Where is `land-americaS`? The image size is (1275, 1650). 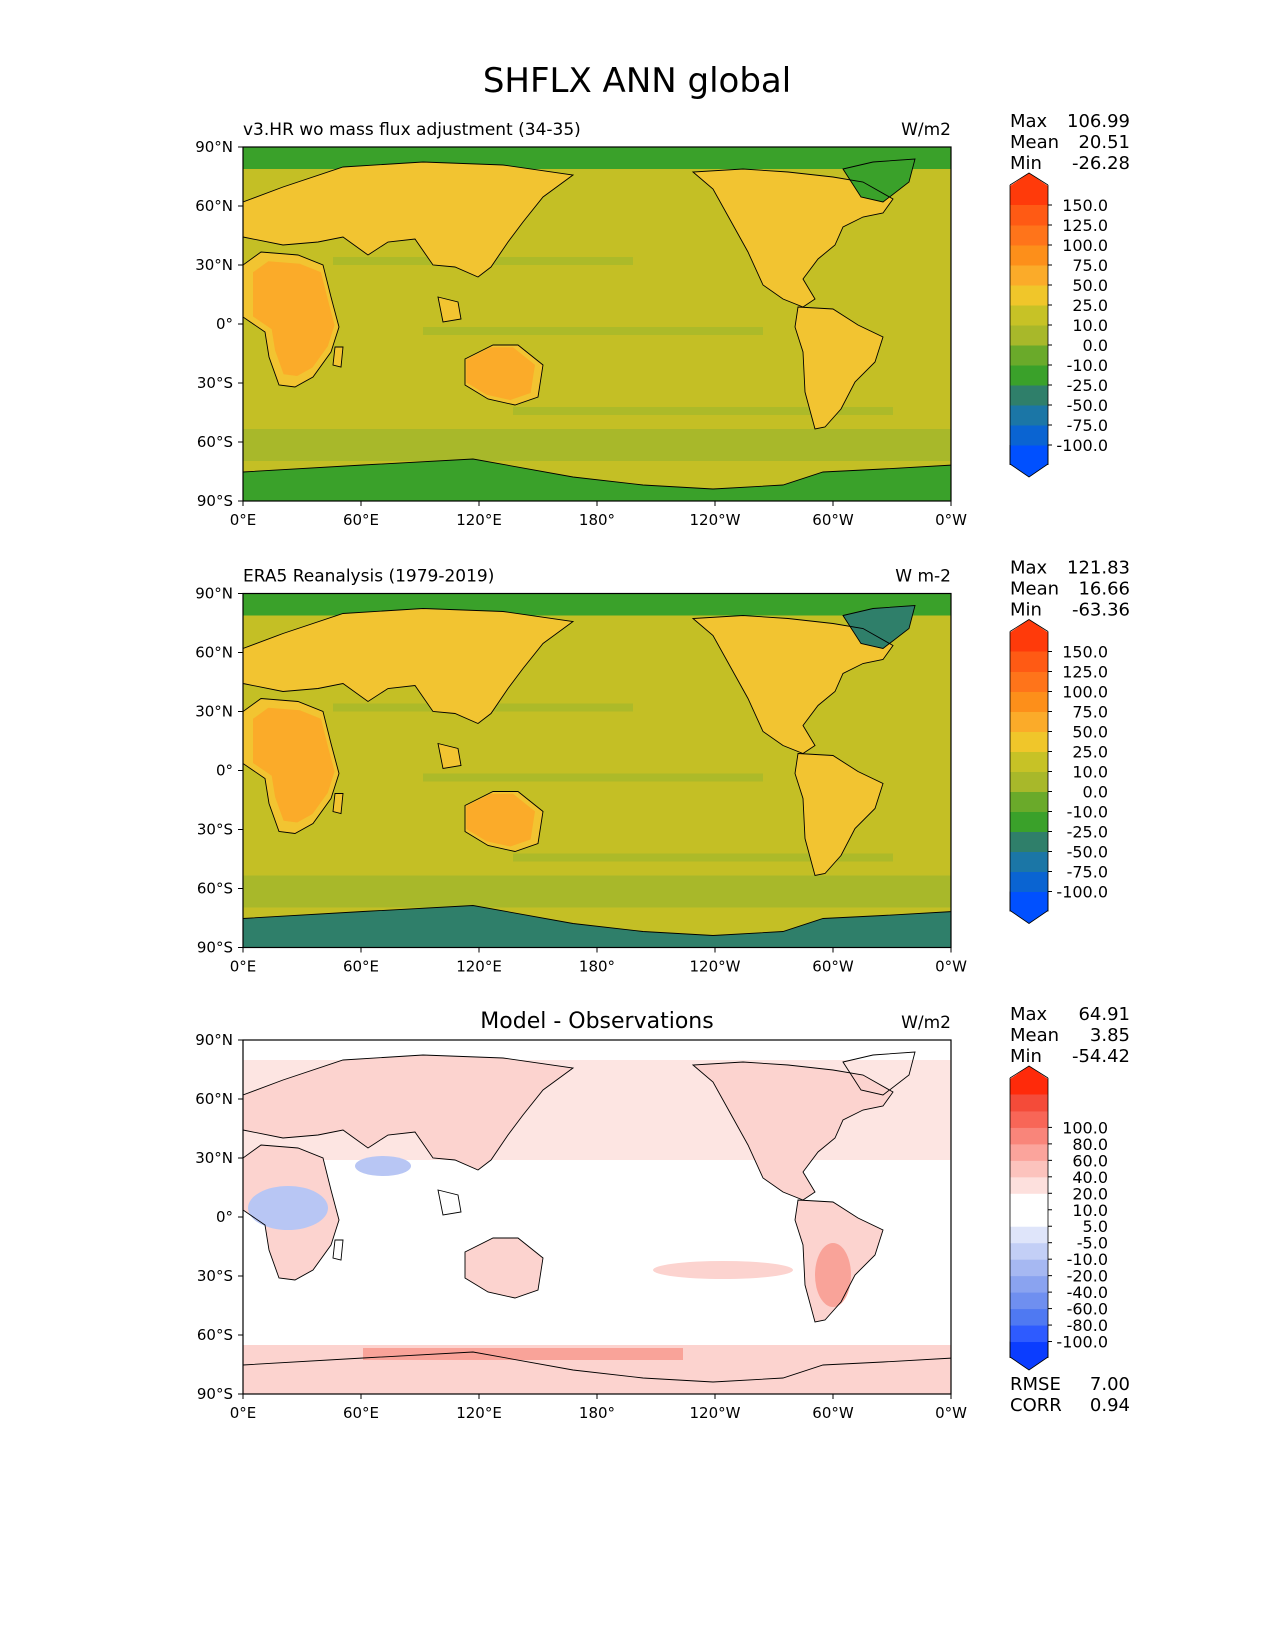 land-americaS is located at coordinates (839, 814).